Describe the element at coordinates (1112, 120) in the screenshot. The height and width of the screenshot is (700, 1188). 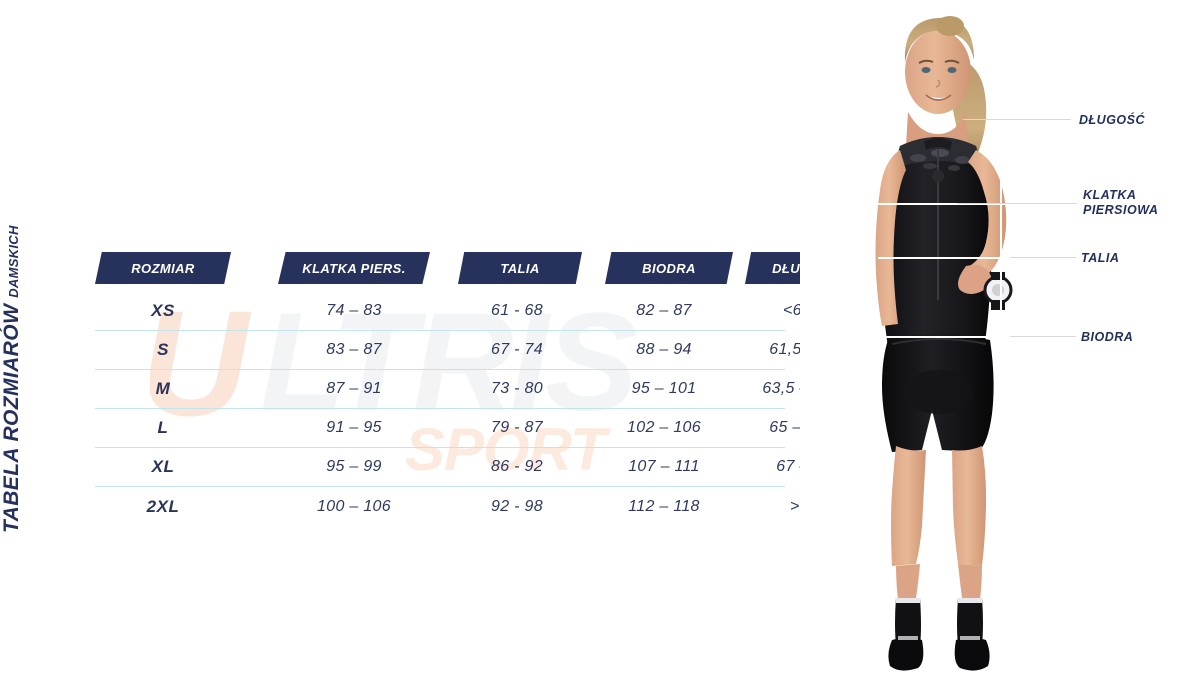
I see `annotation-label-dlugosc: DŁUGOŚĆ` at that location.